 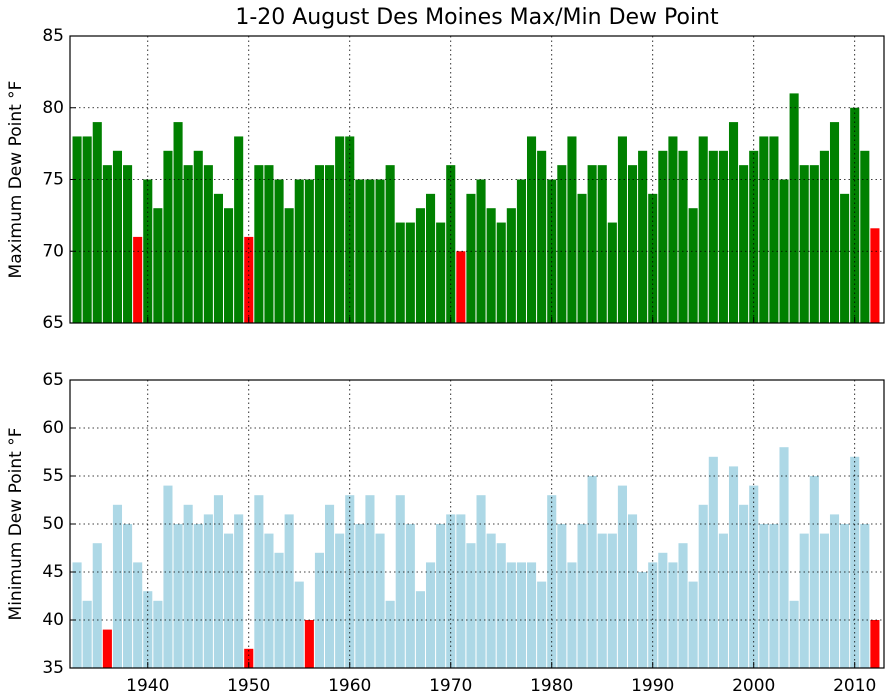 What do you see at coordinates (147, 686) in the screenshot?
I see `x-tick-label: 1940` at bounding box center [147, 686].